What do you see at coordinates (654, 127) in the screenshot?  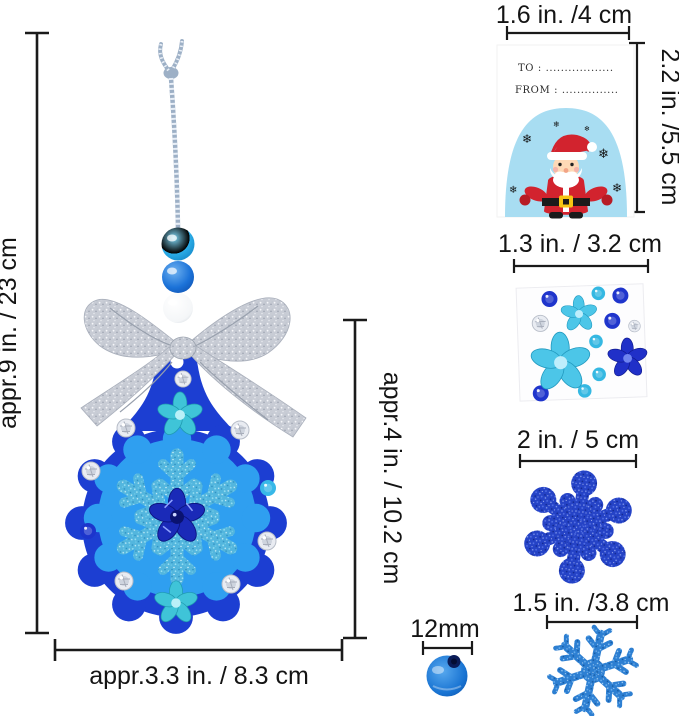 I see `gift-tag-height-dimension: 2.2 in. /5.5 cm` at bounding box center [654, 127].